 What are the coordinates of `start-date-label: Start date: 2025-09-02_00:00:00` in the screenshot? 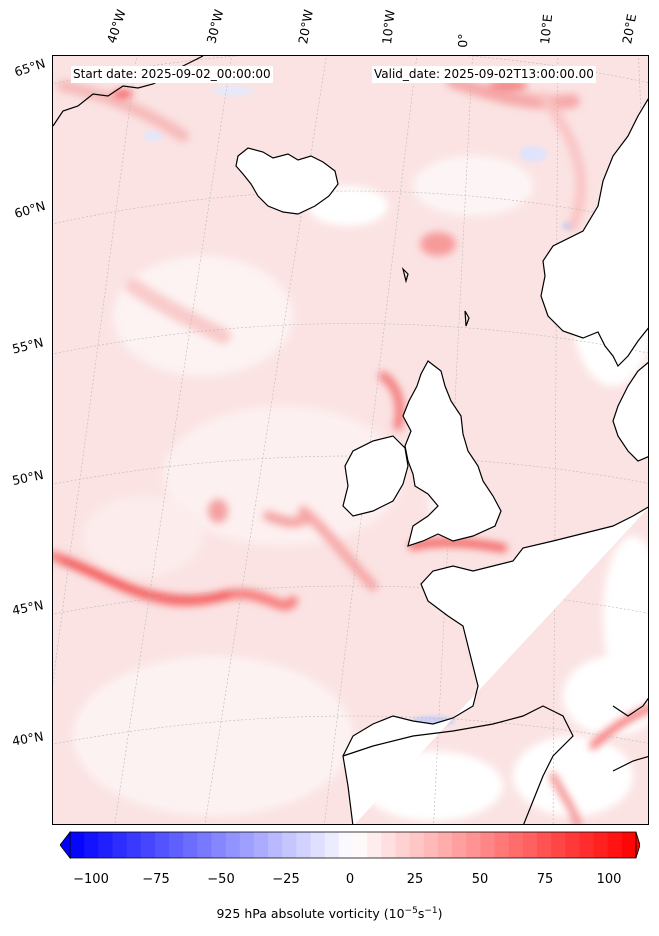 It's located at (172, 74).